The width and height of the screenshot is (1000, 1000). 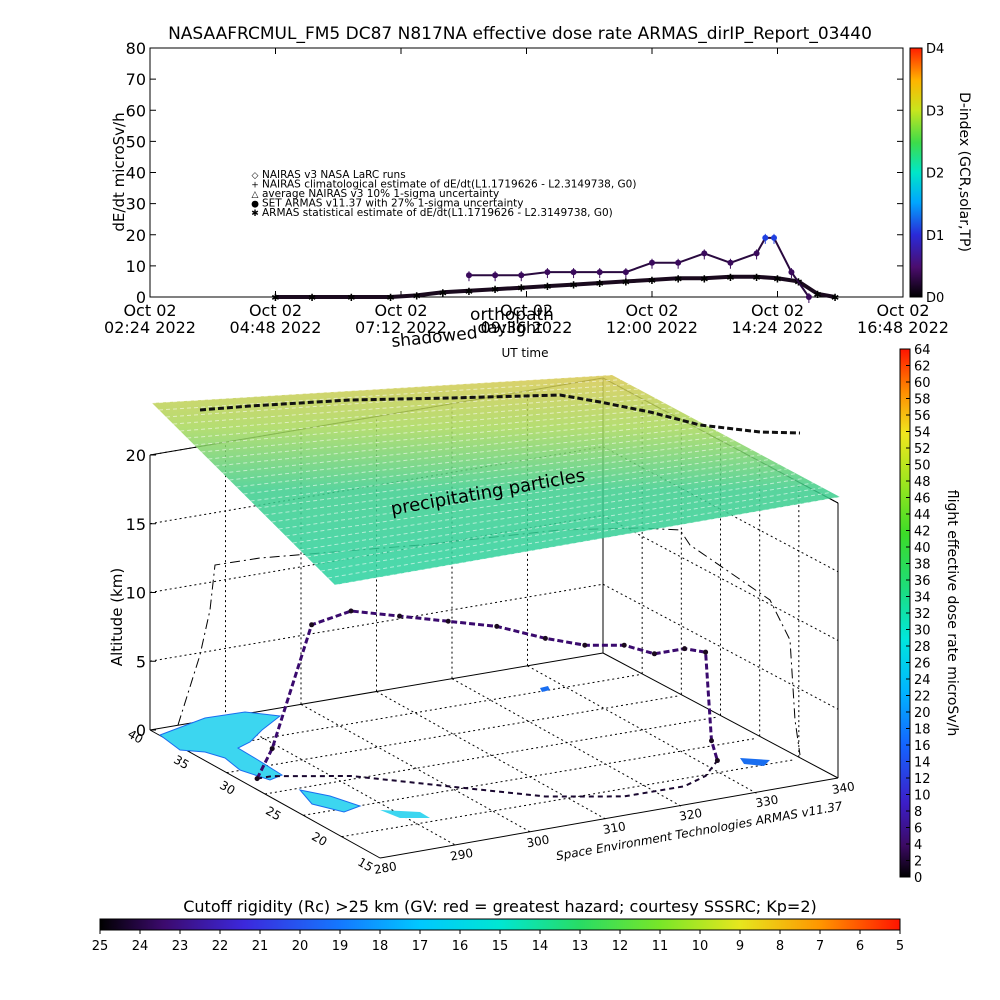 What do you see at coordinates (700, 946) in the screenshot?
I see `rc-tick-label: 10` at bounding box center [700, 946].